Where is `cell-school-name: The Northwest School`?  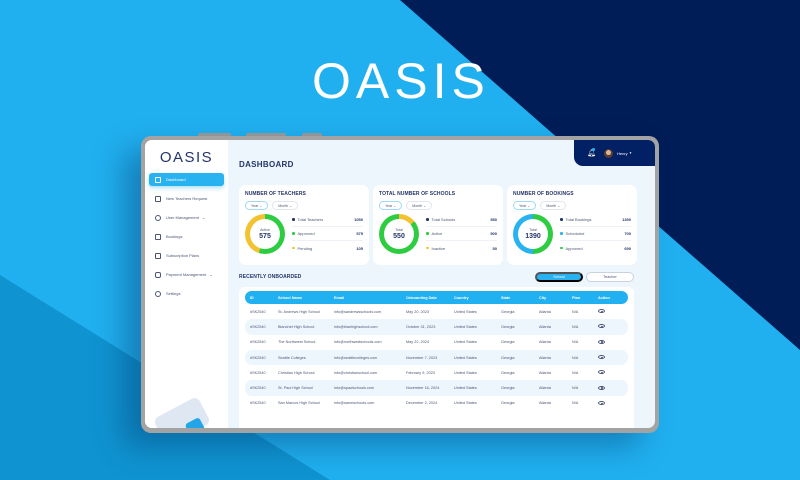 cell-school-name: The Northwest School is located at coordinates (297, 342).